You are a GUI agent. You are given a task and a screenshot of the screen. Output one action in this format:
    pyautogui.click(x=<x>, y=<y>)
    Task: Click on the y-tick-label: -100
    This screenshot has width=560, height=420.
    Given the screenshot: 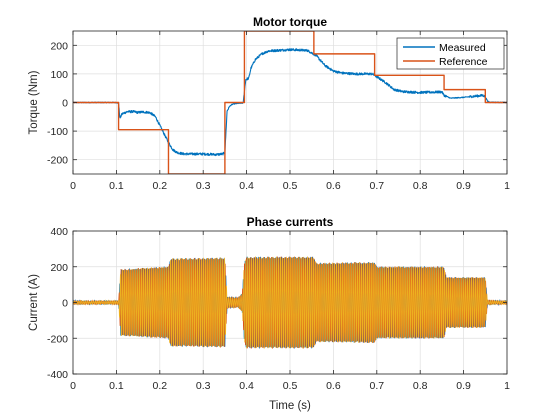 What is the action you would take?
    pyautogui.click(x=57, y=132)
    